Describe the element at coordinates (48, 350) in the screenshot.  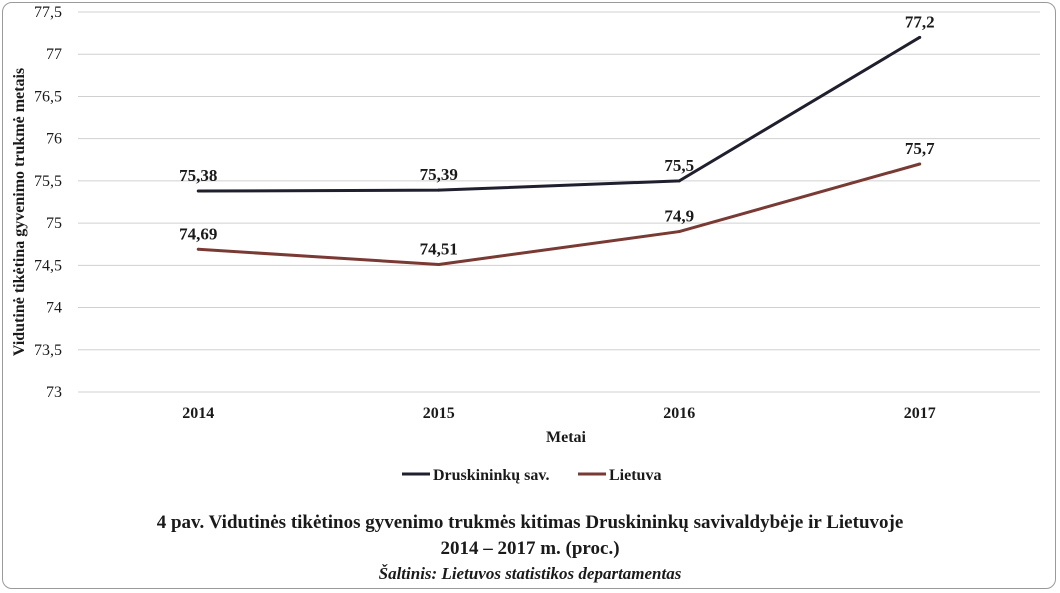
I see `y-tick-label: 73,5` at that location.